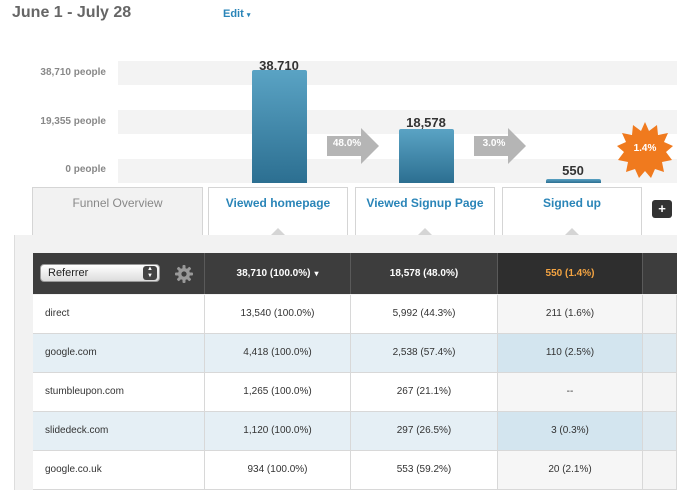  I want to click on header-step-3: 550 (1.4%), so click(570, 273).